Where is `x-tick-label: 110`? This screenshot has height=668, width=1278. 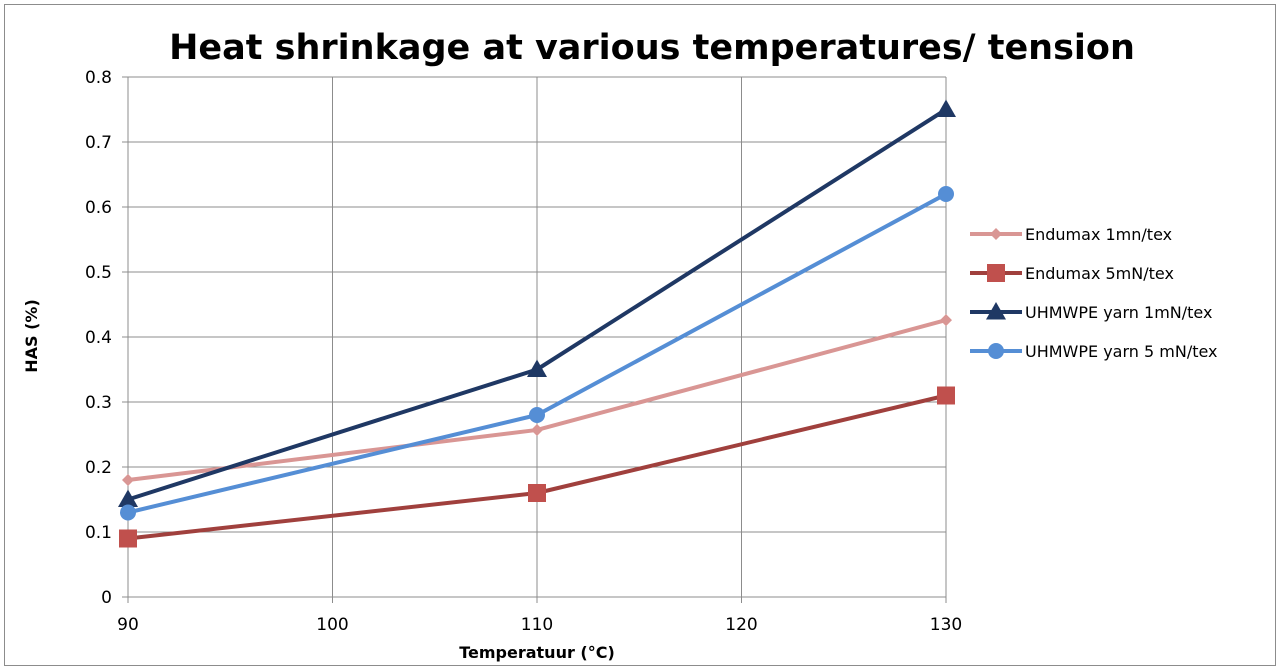
x-tick-label: 110 is located at coordinates (537, 625).